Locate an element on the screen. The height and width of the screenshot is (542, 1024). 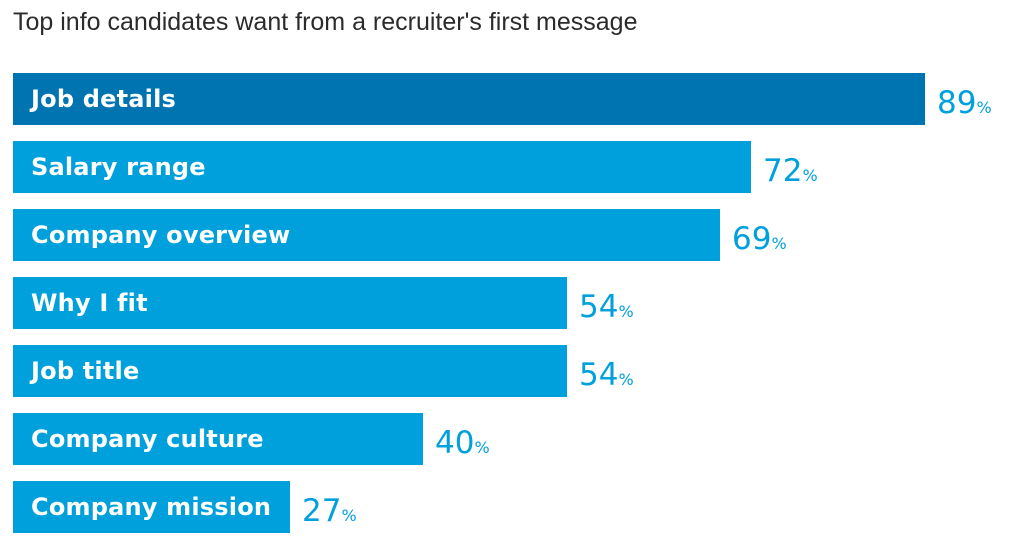
bar-category-label: Company mission is located at coordinates (151, 507).